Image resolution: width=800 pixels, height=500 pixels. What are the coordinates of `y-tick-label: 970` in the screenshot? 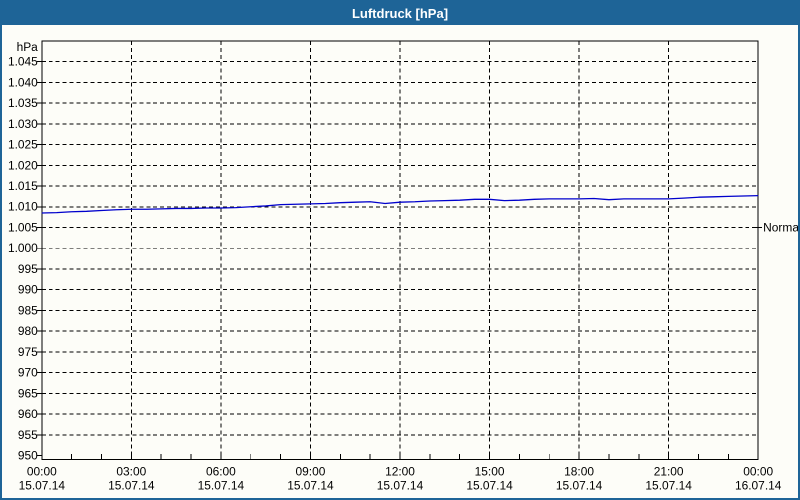 It's located at (28, 373).